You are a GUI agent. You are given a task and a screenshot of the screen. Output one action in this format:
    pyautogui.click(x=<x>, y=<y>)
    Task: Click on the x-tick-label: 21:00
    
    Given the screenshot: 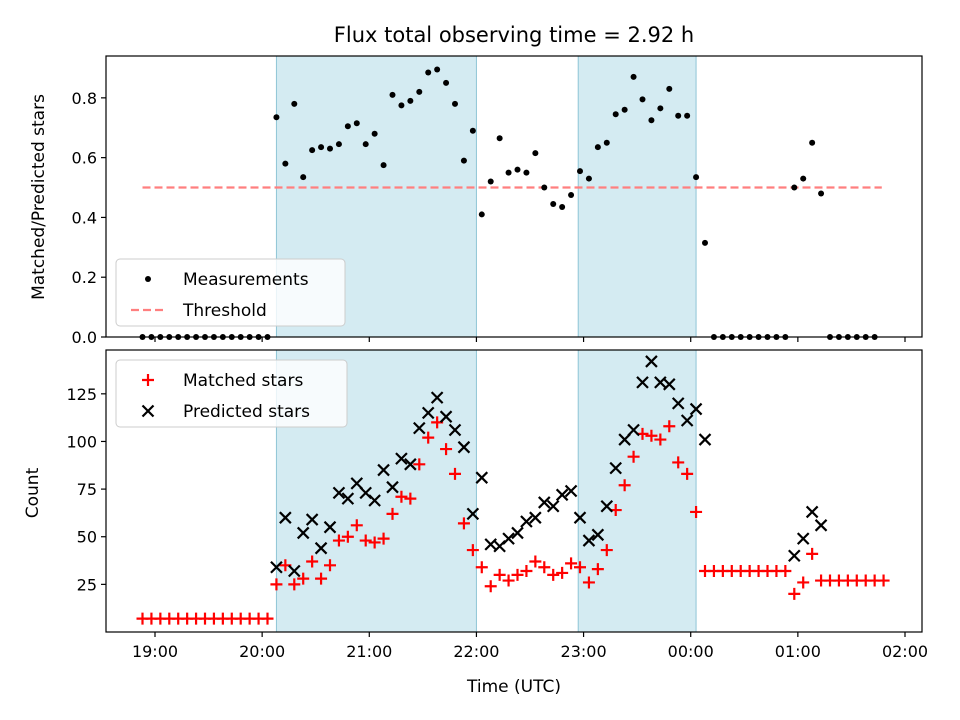 What is the action you would take?
    pyautogui.click(x=369, y=651)
    